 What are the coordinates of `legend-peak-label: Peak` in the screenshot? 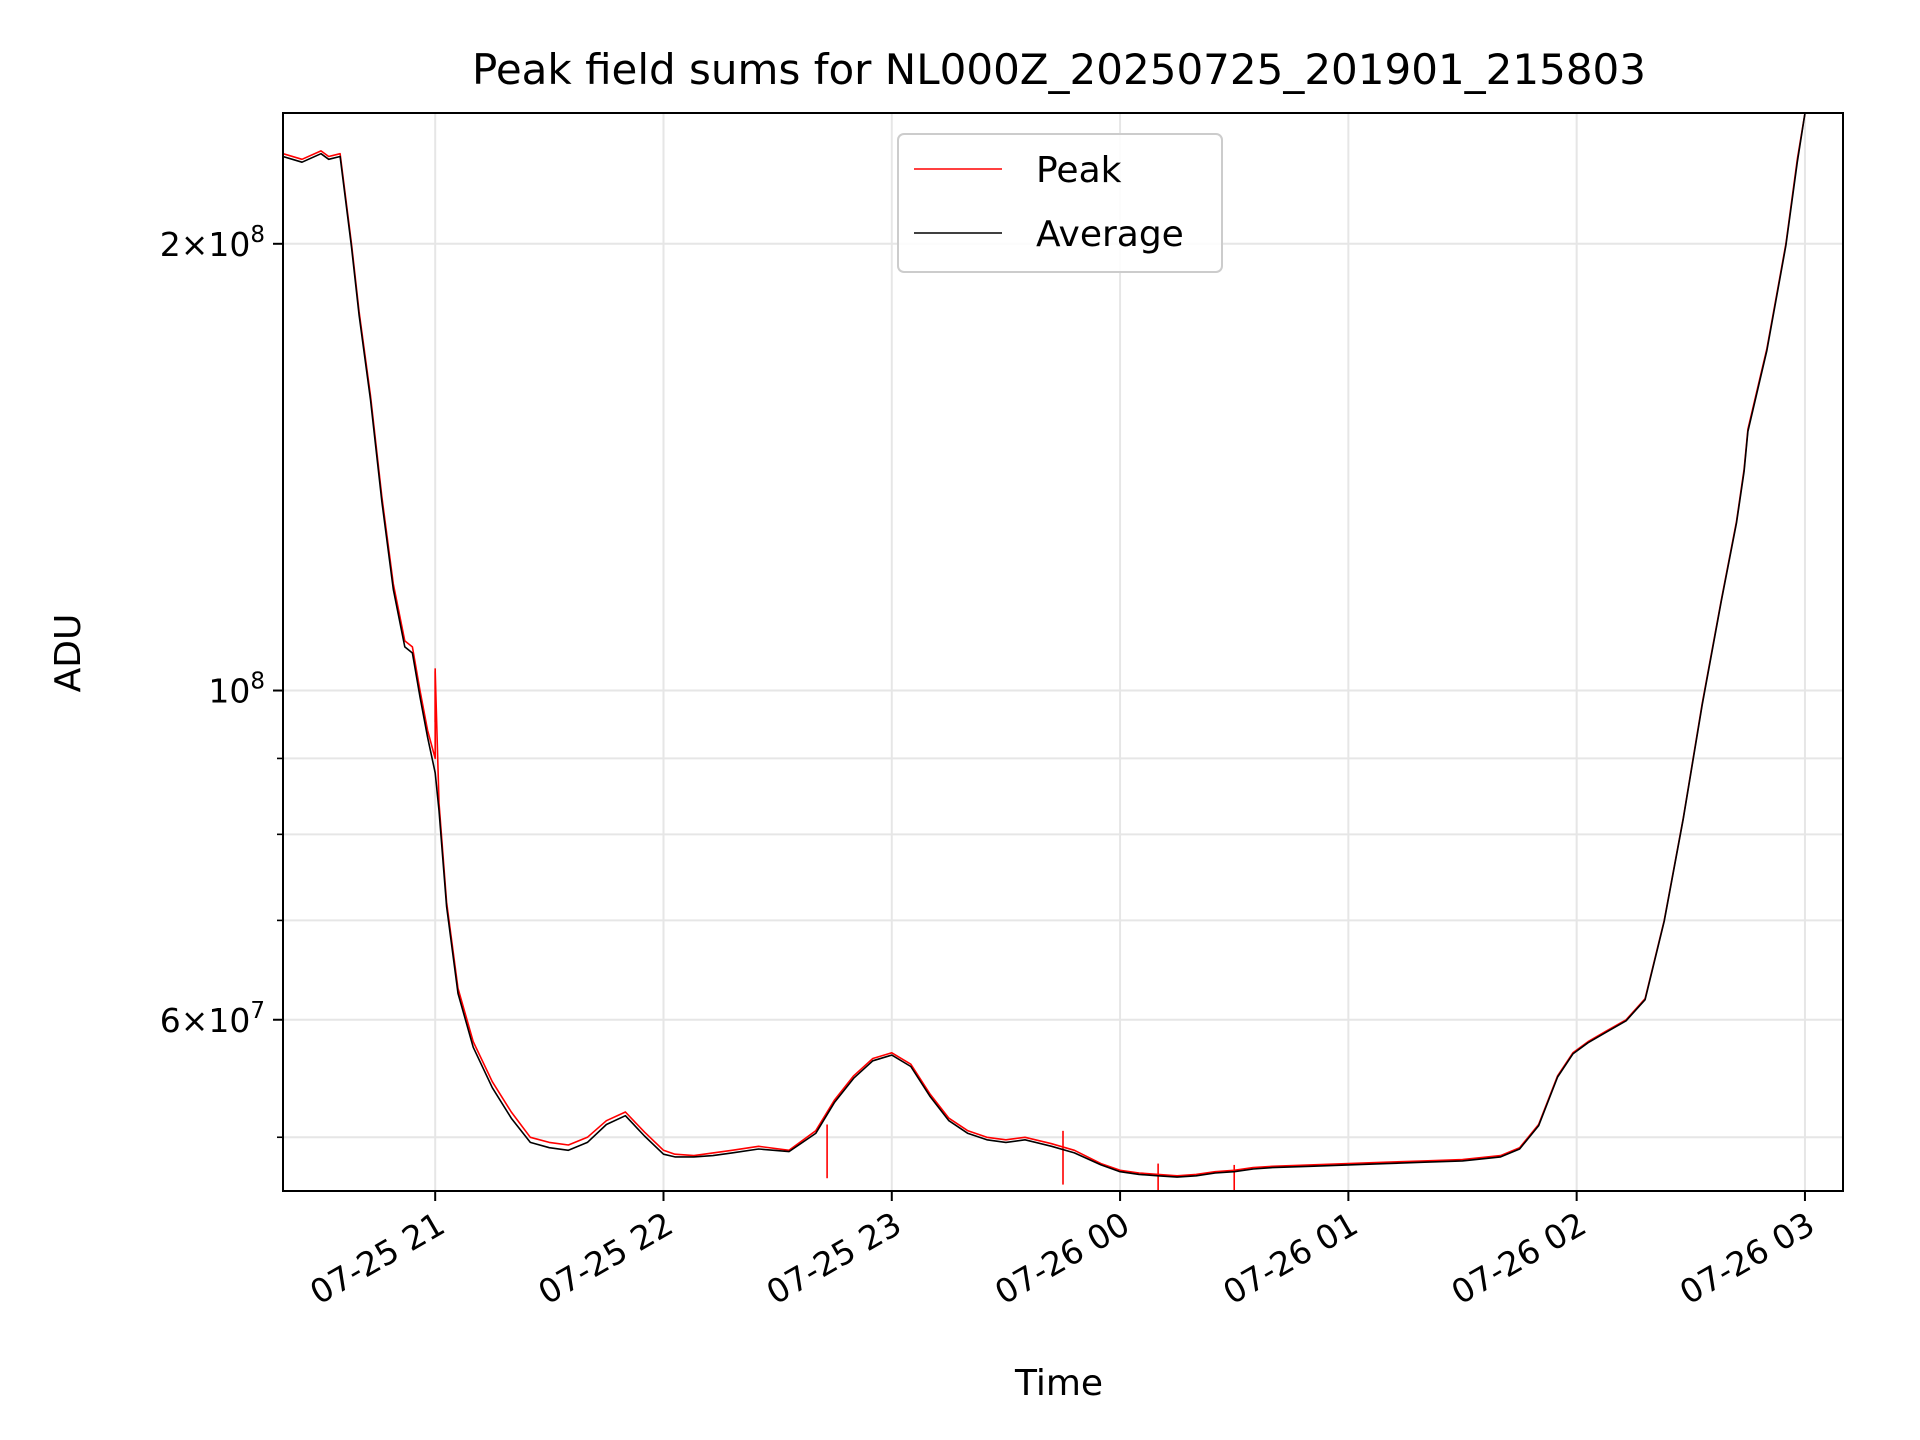 It's located at (1079, 170).